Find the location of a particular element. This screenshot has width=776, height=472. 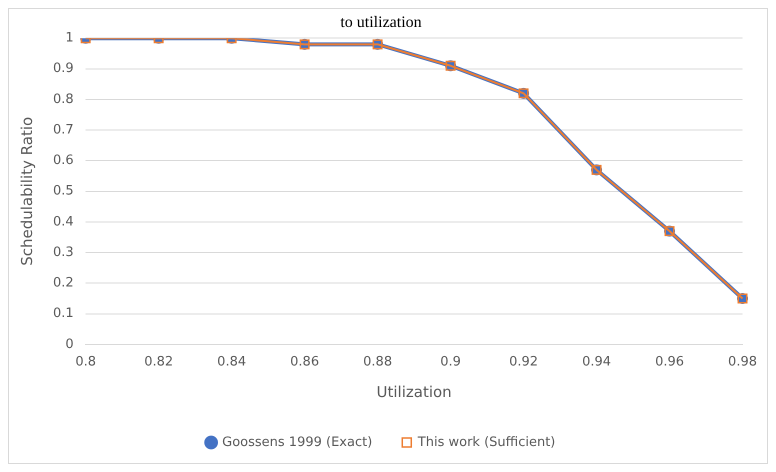

y-tick-label: 0.5 is located at coordinates (63, 191).